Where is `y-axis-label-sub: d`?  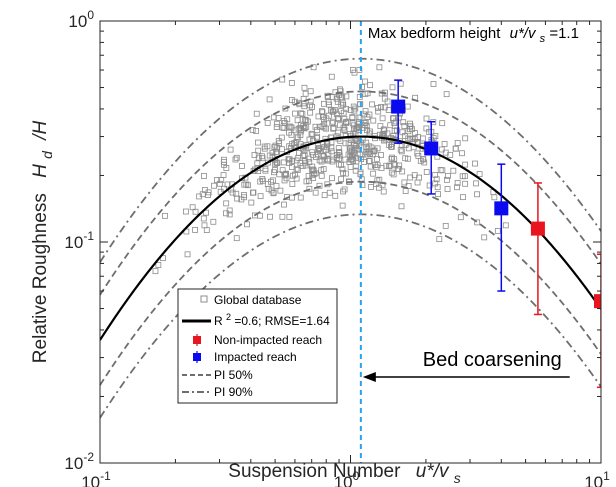
y-axis-label-sub: d is located at coordinates (47, 154).